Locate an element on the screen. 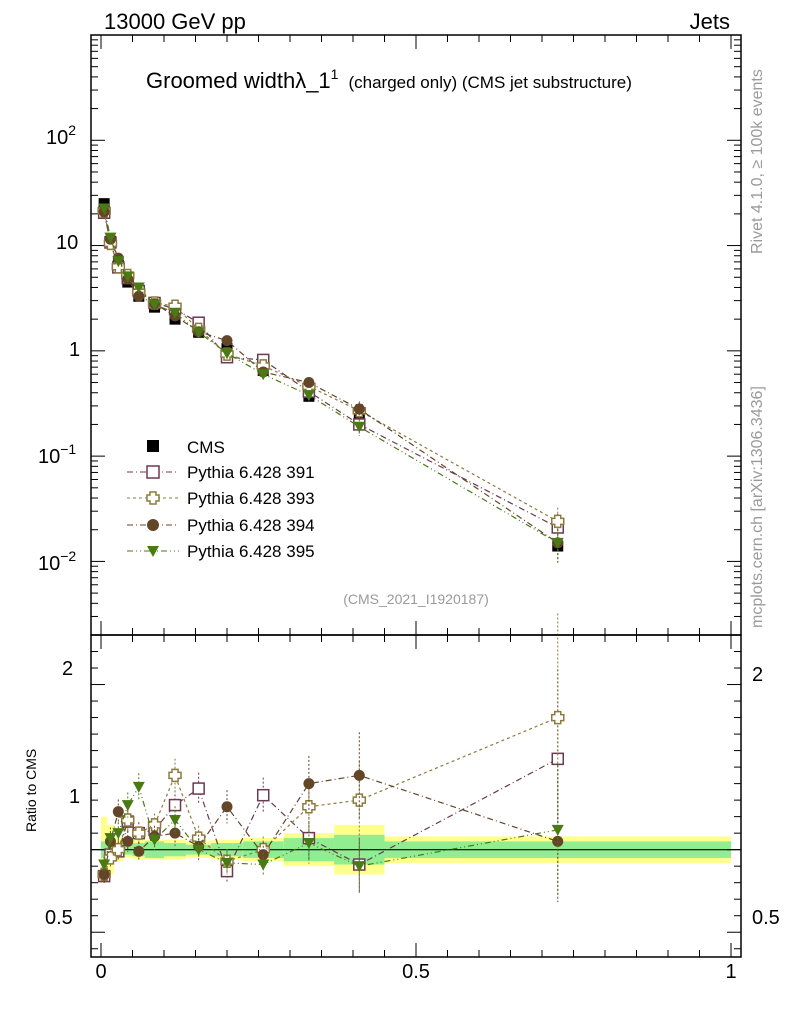 This screenshot has height=1024, width=786. title-suffix: (charged only) (CMS jet substructure) is located at coordinates (489, 82).